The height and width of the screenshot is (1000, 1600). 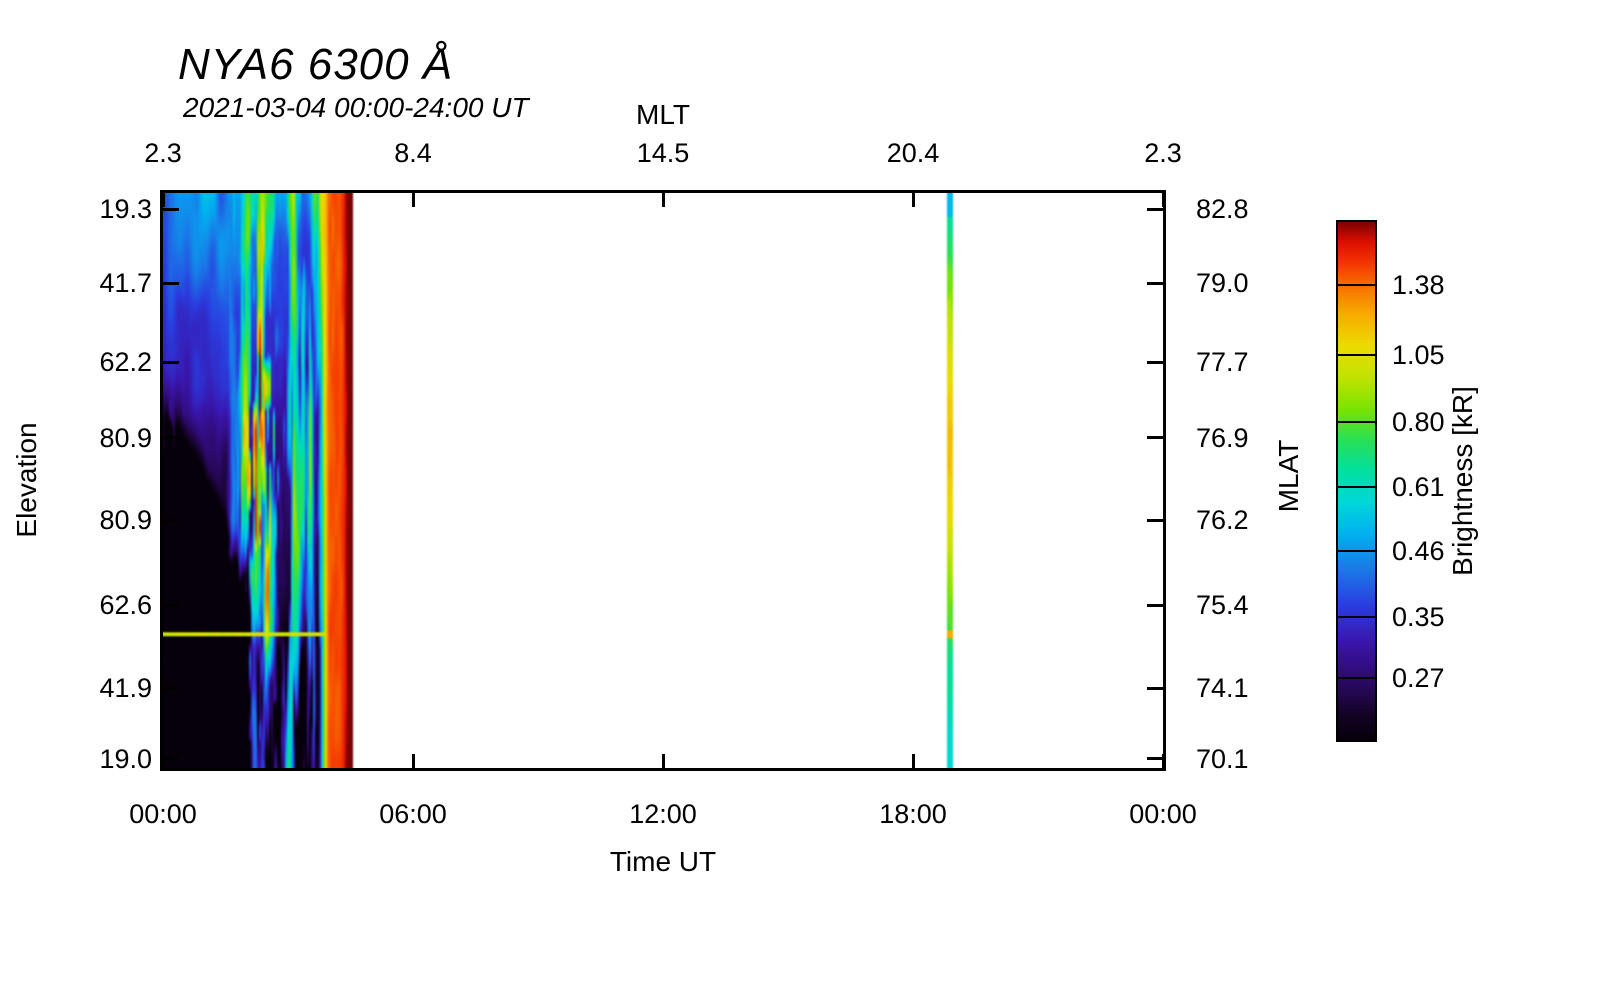 I want to click on right-axis-tick-label: 82.8, so click(x=1222, y=209).